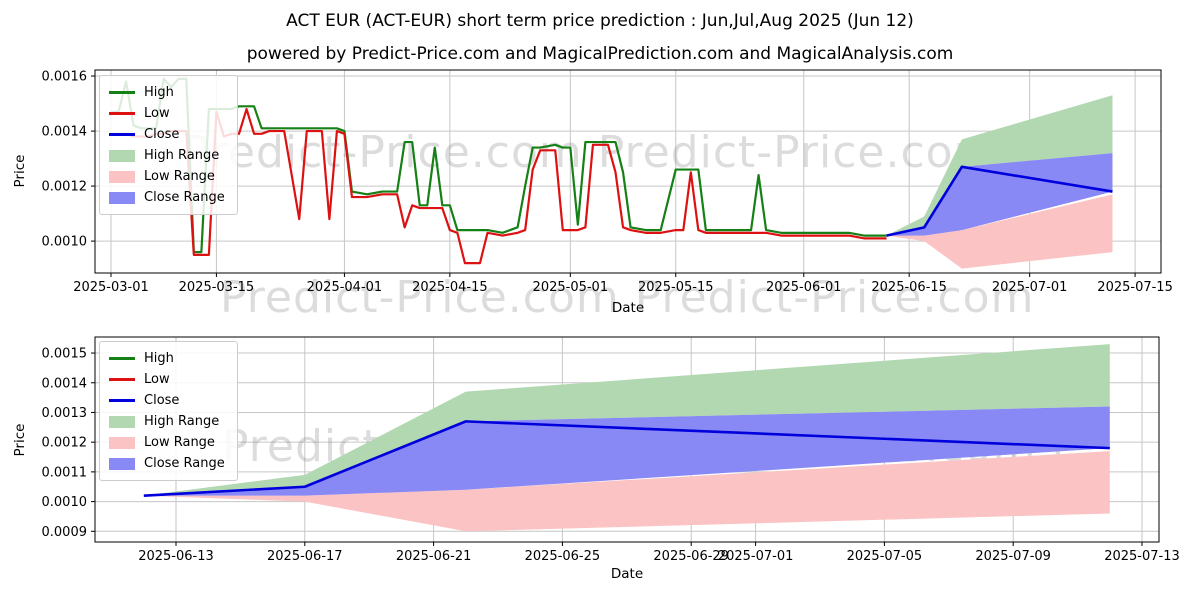  Describe the element at coordinates (804, 287) in the screenshot. I see `x-tick-label: 2025-06-01` at that location.